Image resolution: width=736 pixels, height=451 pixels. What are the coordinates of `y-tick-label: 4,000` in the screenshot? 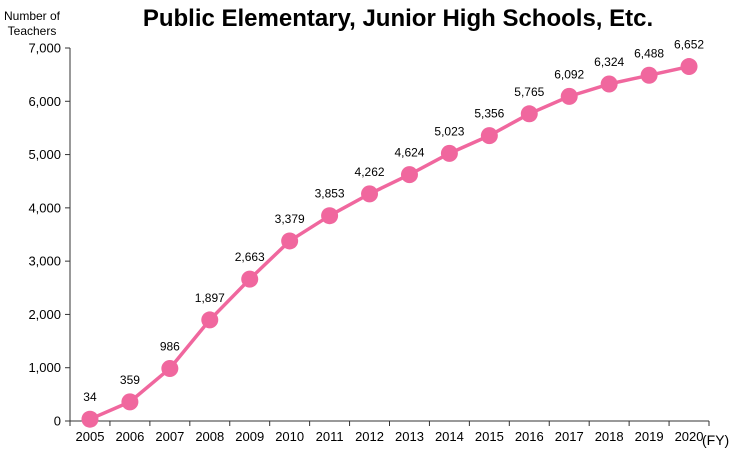 It's located at (44, 207).